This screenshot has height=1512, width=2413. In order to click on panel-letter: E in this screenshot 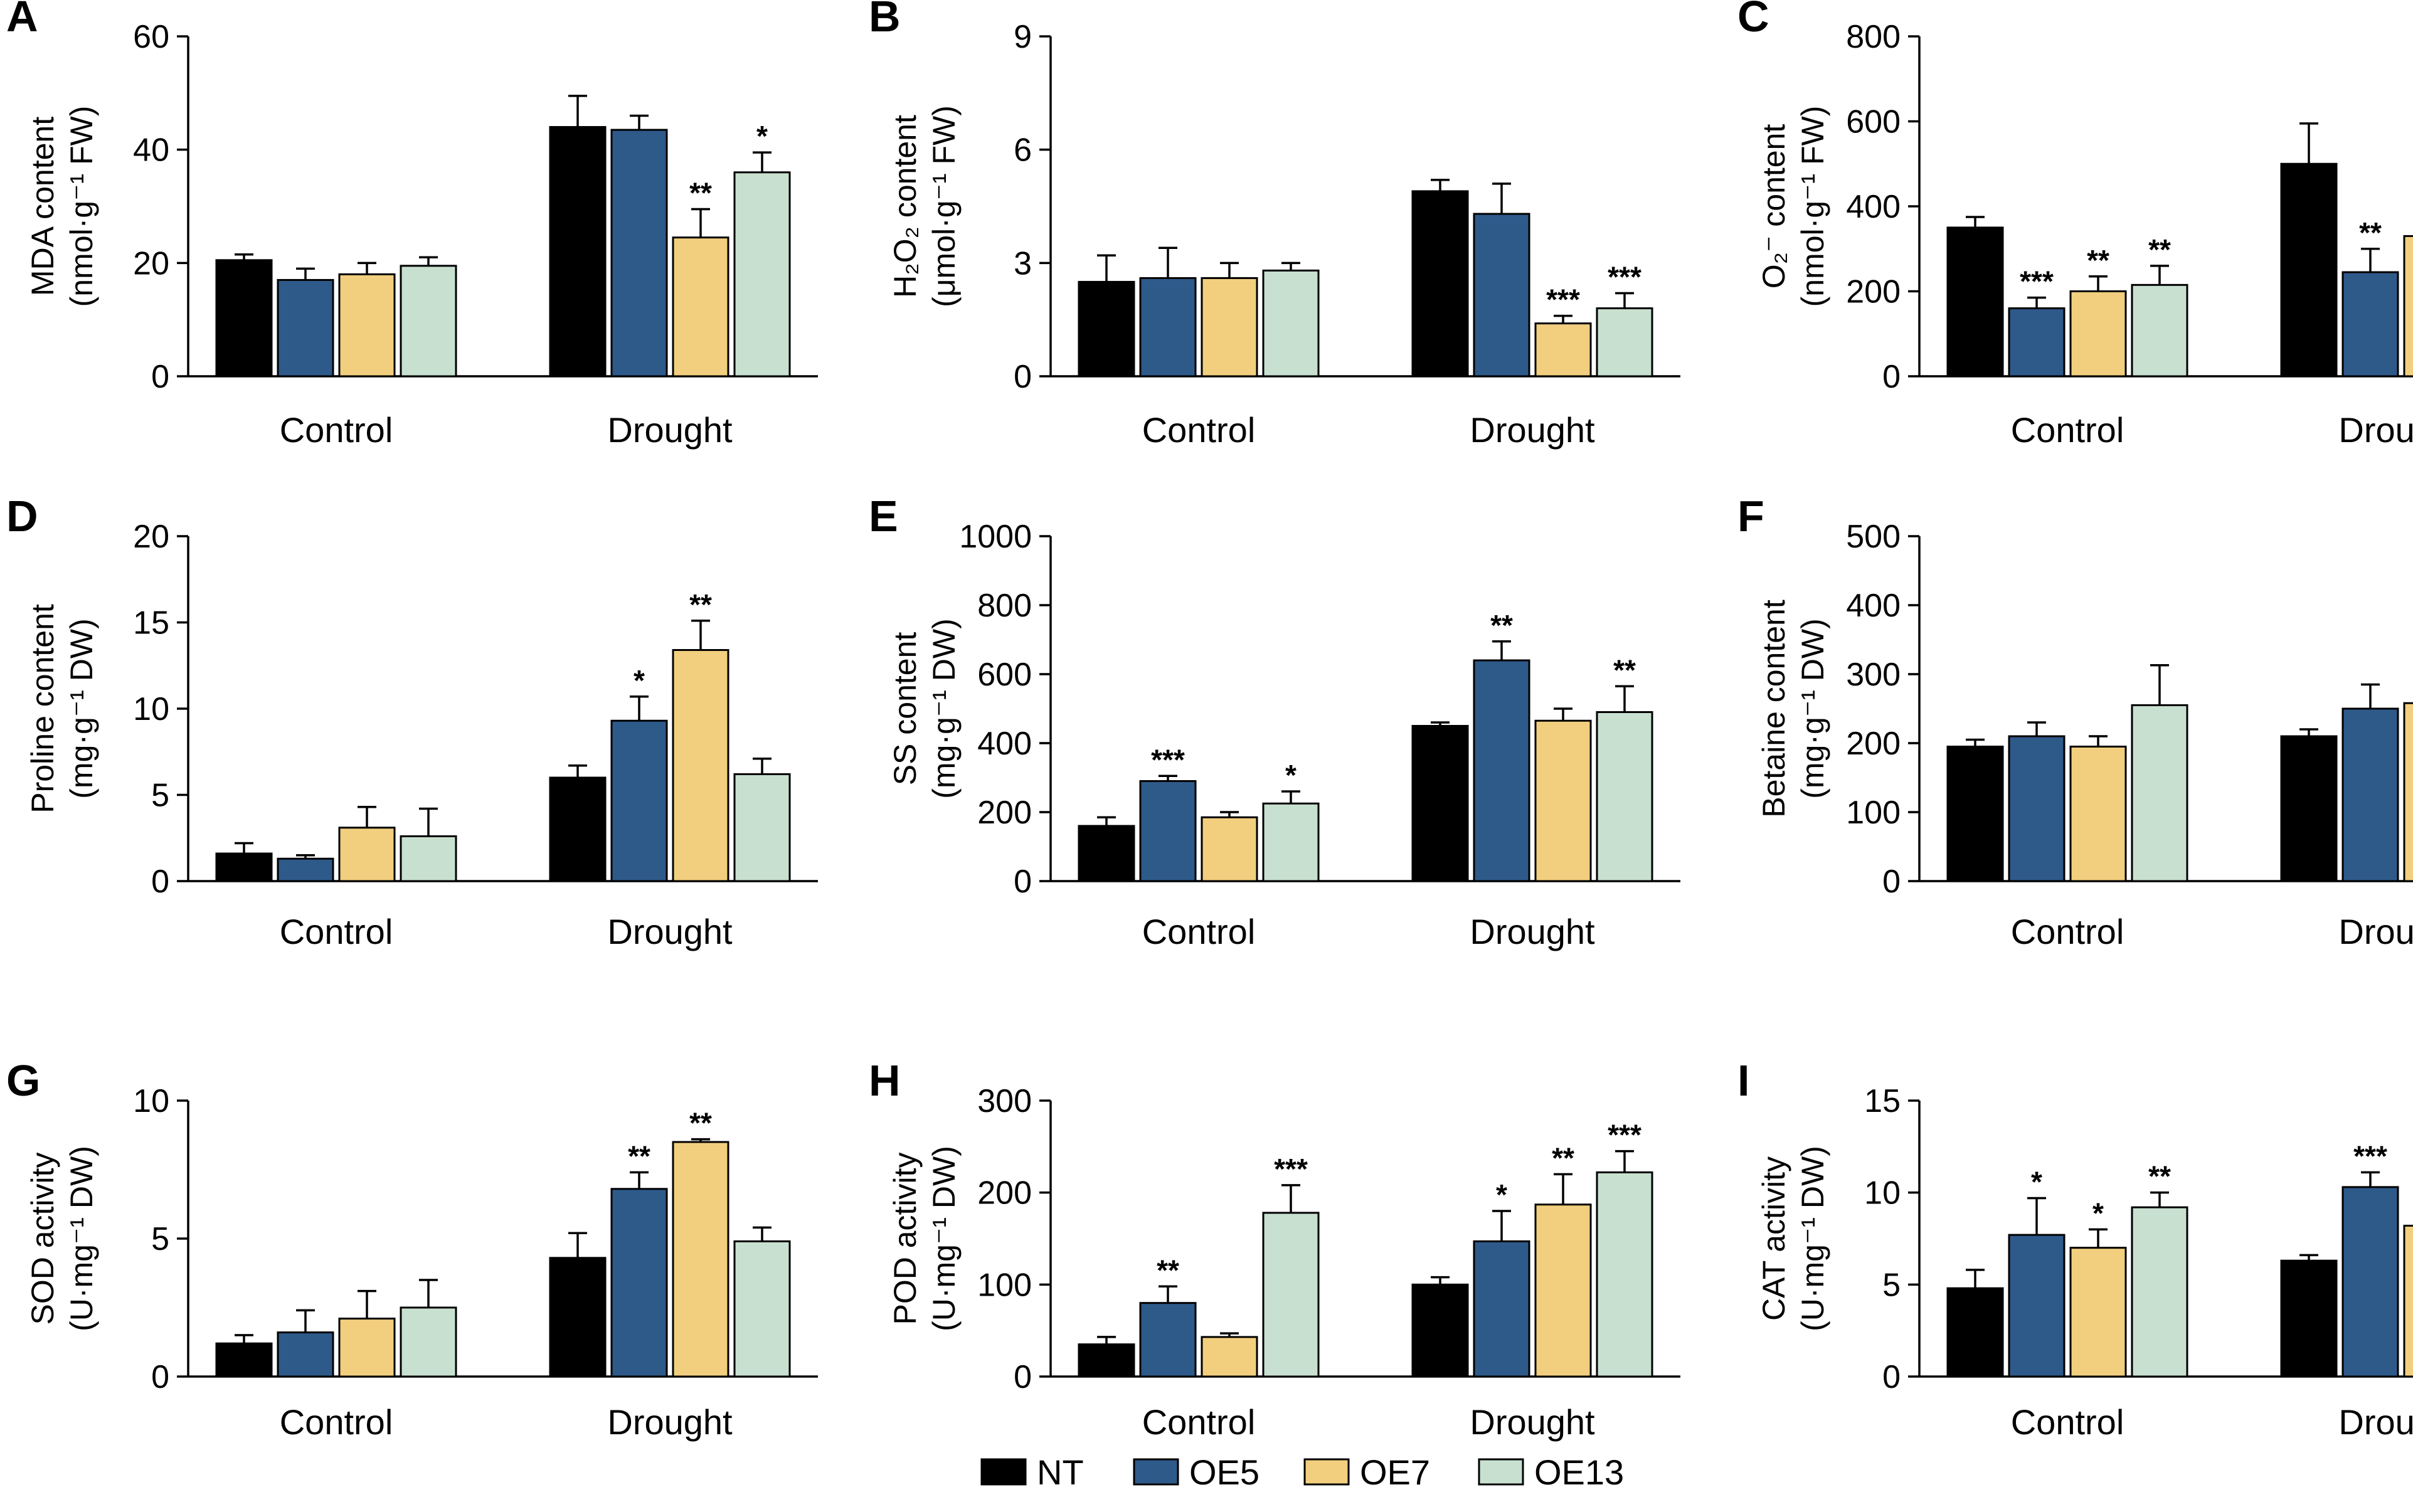, I will do `click(883, 516)`.